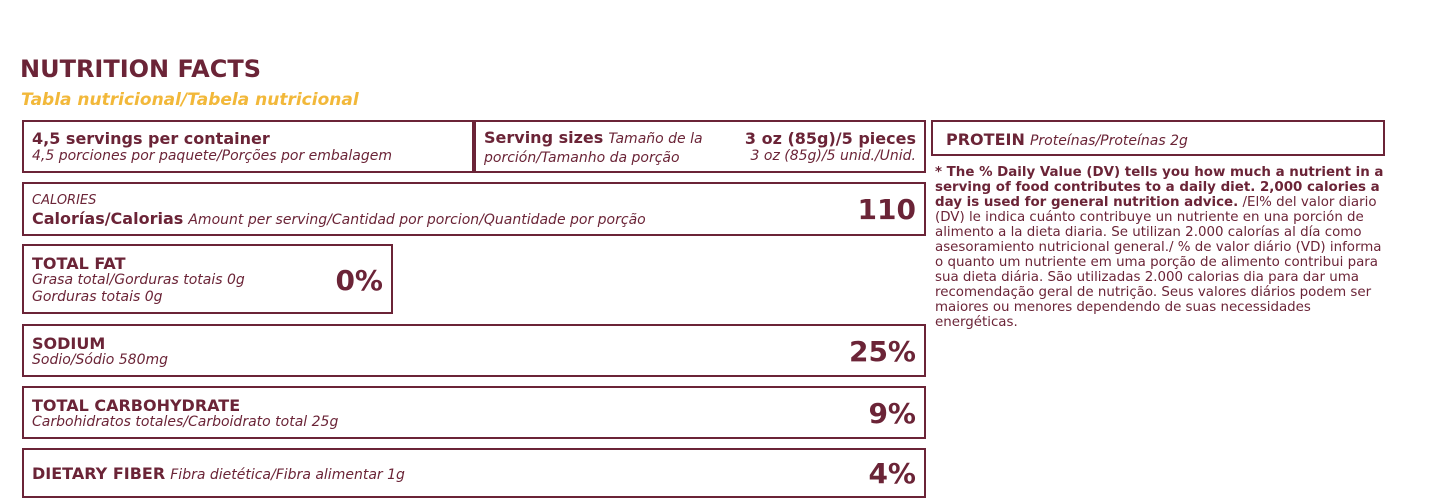  Describe the element at coordinates (100, 360) in the screenshot. I see `sodium-detail: Sodio/Sódio 580mg` at that location.